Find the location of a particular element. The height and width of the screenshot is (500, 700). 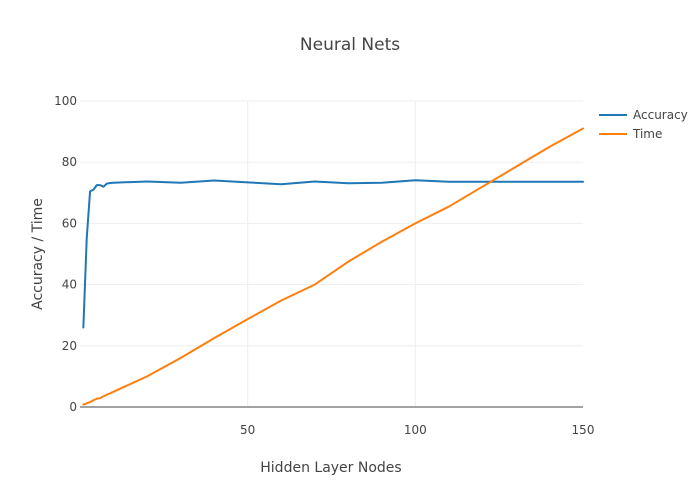

y-tick-label: 80 is located at coordinates (69, 162).